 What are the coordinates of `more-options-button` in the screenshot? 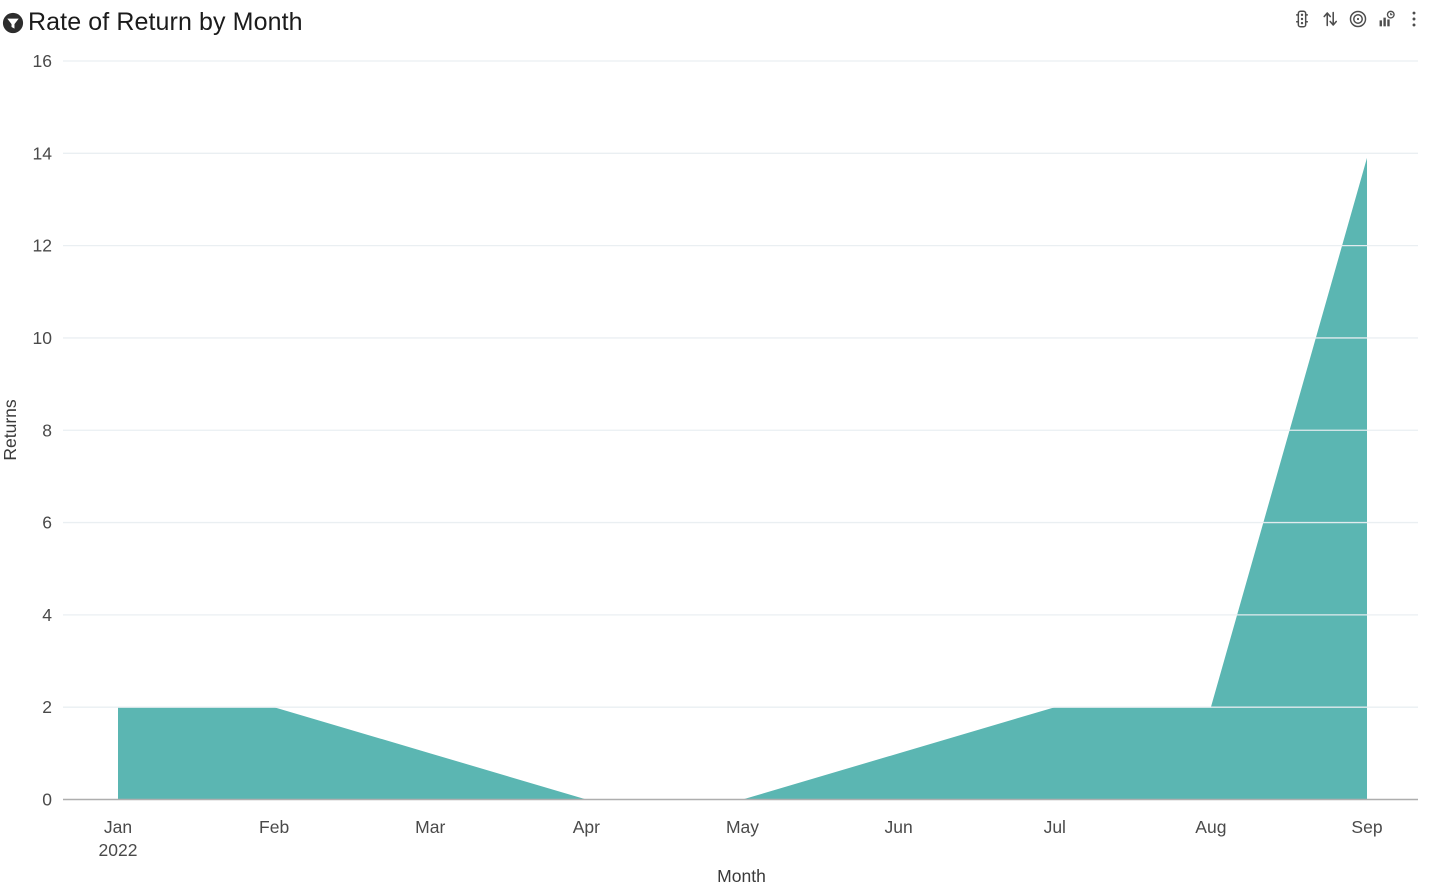 It's located at (1413, 19).